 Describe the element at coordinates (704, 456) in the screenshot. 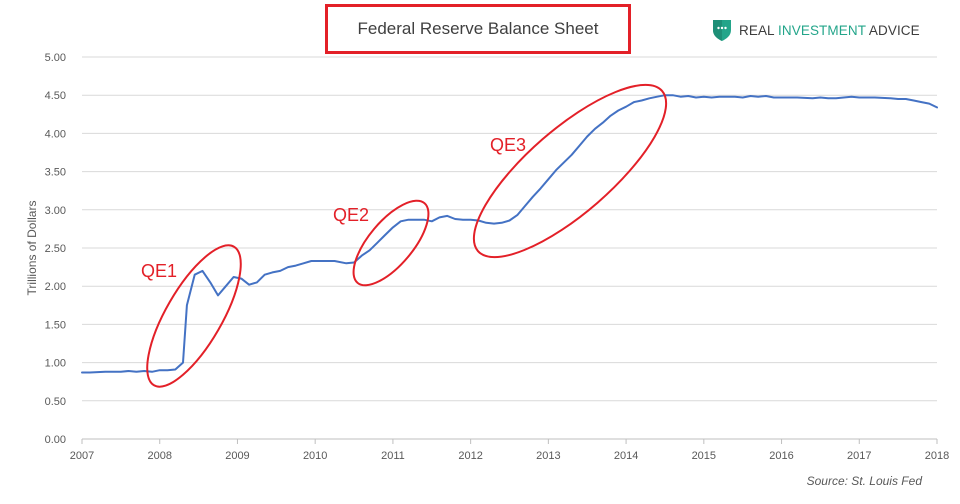

I see `x-tick-label: 2015` at that location.